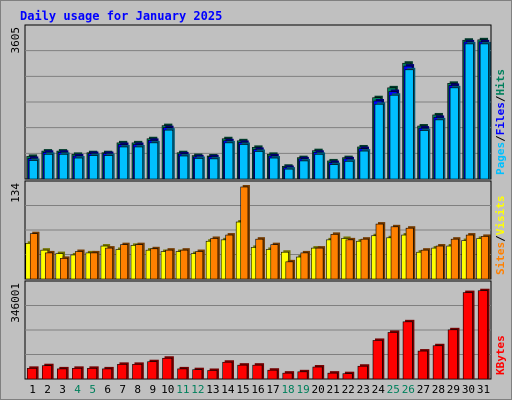 This screenshot has width=512, height=400. What do you see at coordinates (379, 389) in the screenshot?
I see `x-tick-label-24: 24` at bounding box center [379, 389].